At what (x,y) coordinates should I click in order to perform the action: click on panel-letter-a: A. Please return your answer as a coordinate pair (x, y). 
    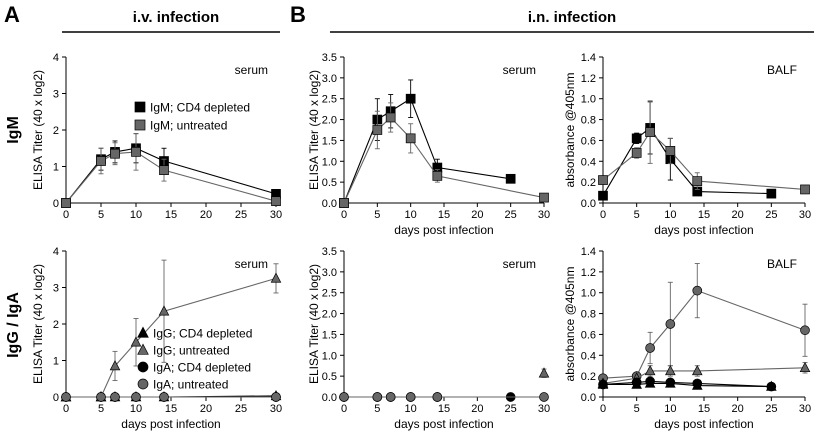
    Looking at the image, I should click on (12, 14).